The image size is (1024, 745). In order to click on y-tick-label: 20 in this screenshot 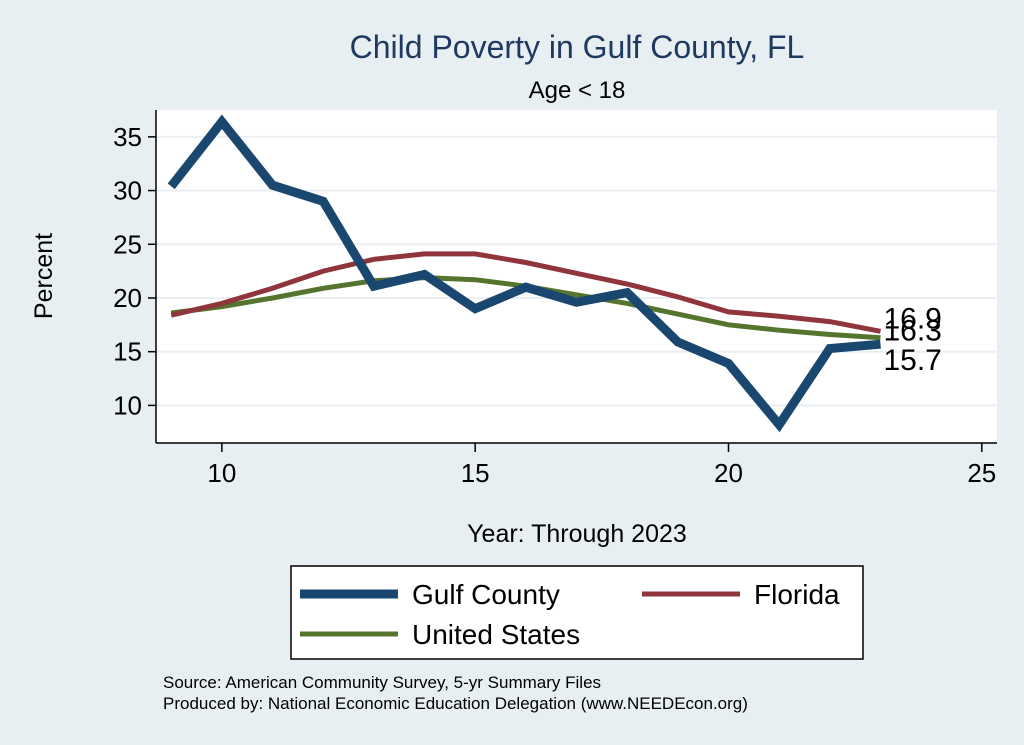, I will do `click(127, 298)`.